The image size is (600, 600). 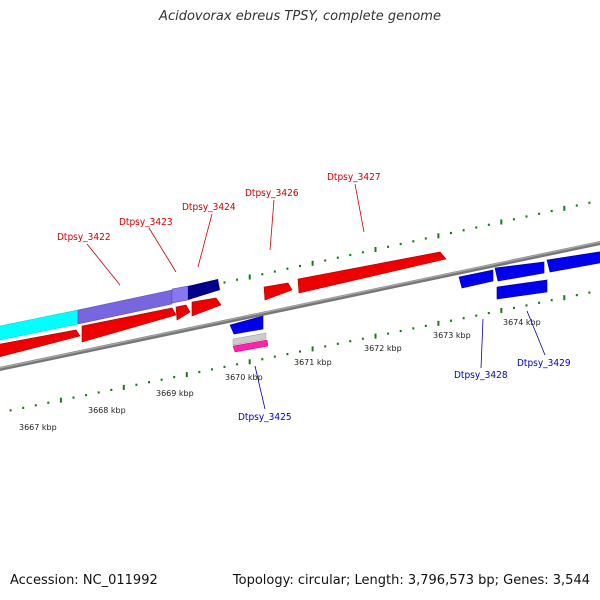 What do you see at coordinates (354, 177) in the screenshot?
I see `gene-label-dtpsy_3427: Dtpsy_3427` at bounding box center [354, 177].